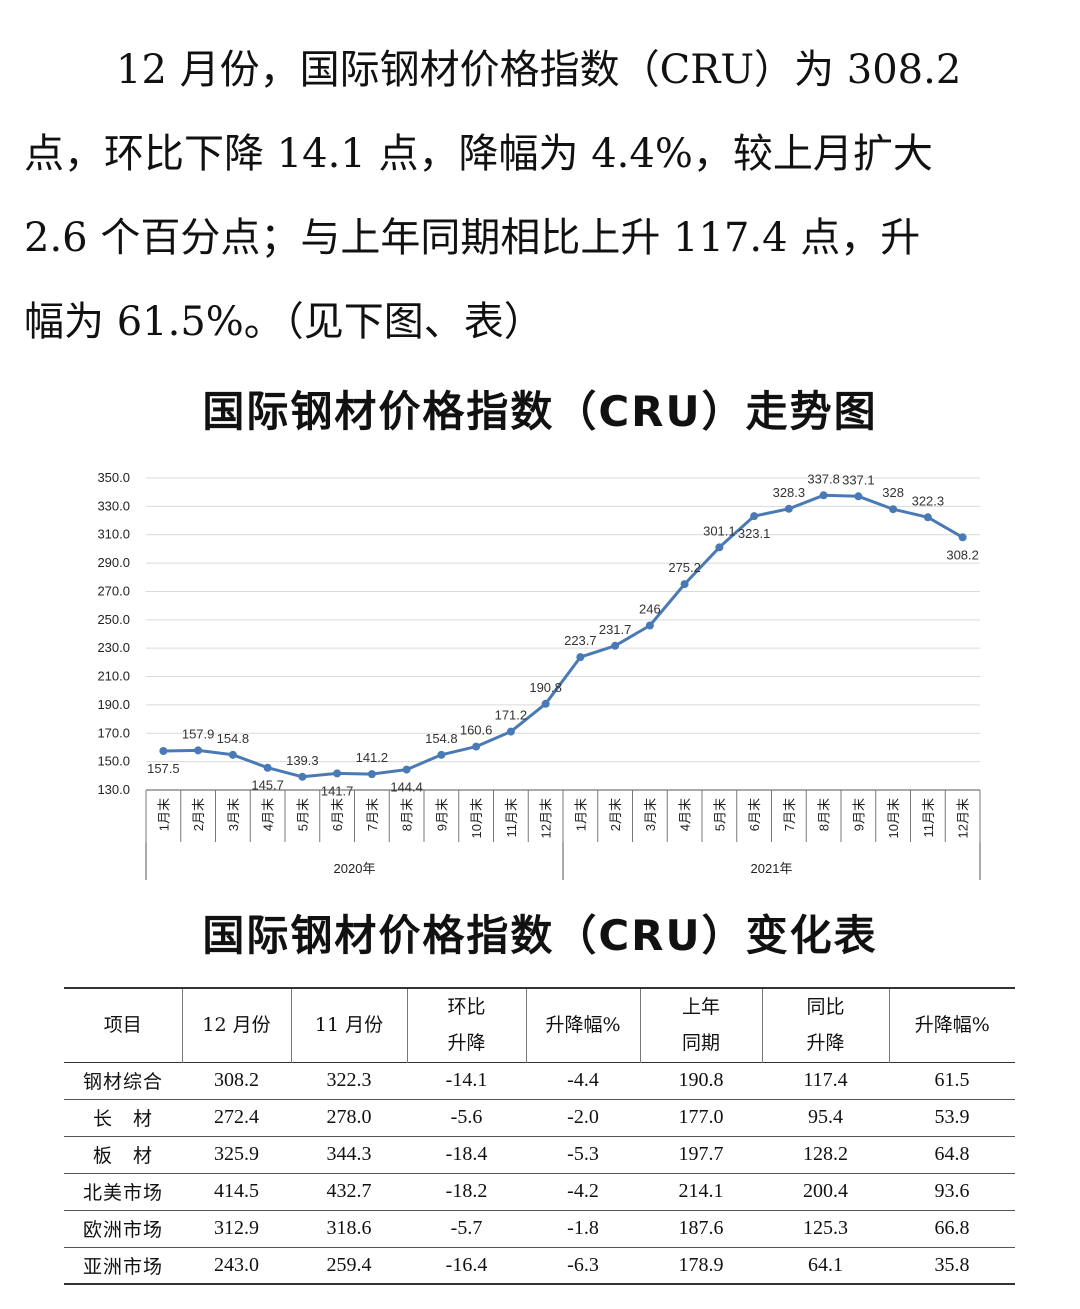 This screenshot has height=1309, width=1080. What do you see at coordinates (825, 1264) in the screenshot?
I see `table-cell: 64.1` at bounding box center [825, 1264].